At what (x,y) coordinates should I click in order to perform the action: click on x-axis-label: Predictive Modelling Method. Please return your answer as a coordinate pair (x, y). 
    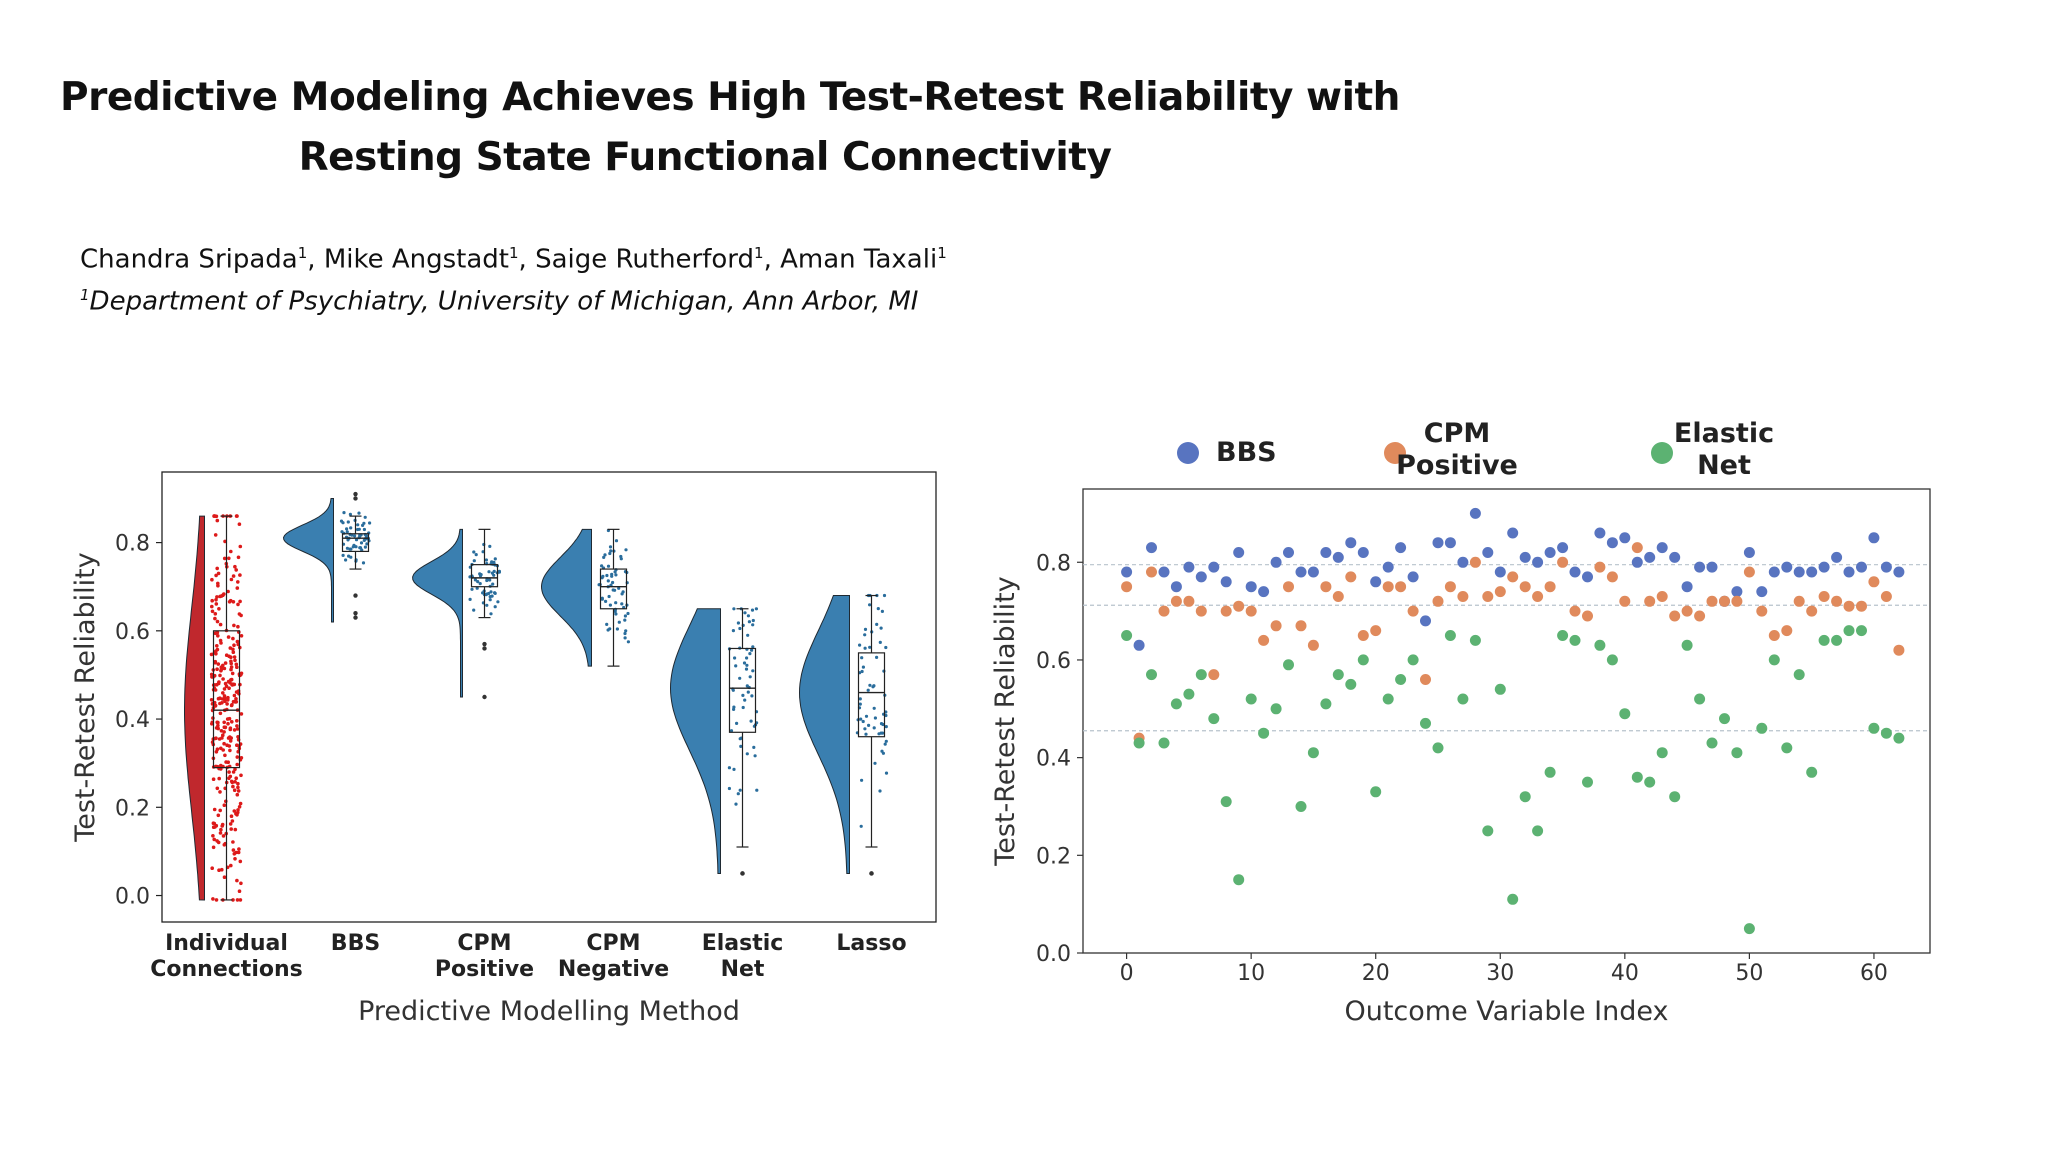
    Looking at the image, I should click on (549, 1011).